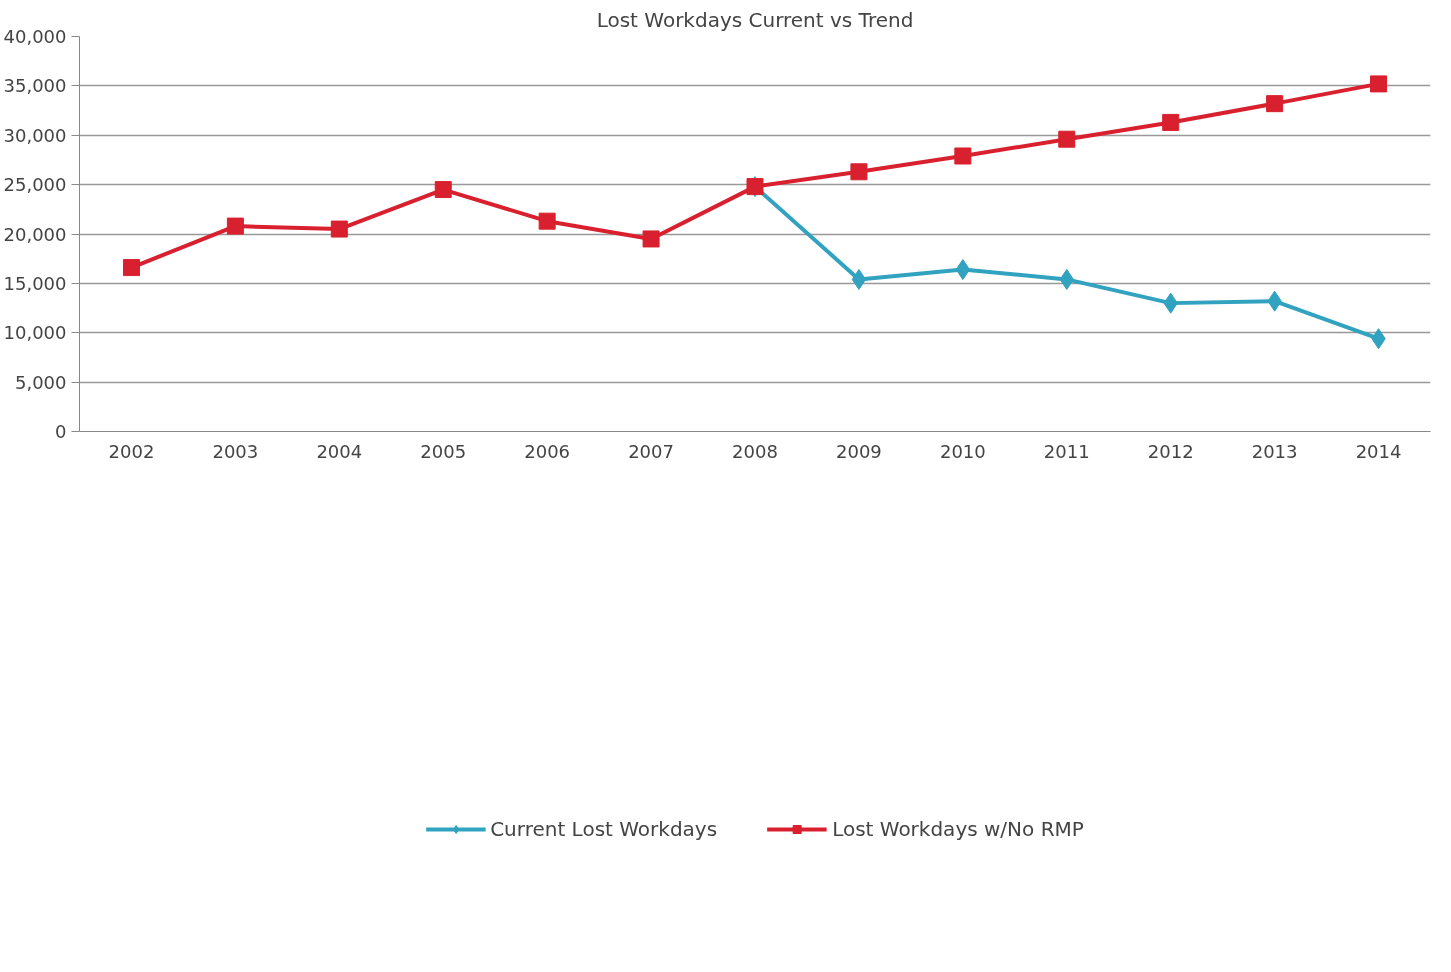 The image size is (1451, 972). Describe the element at coordinates (755, 451) in the screenshot. I see `x-tick-label: 2008` at that location.